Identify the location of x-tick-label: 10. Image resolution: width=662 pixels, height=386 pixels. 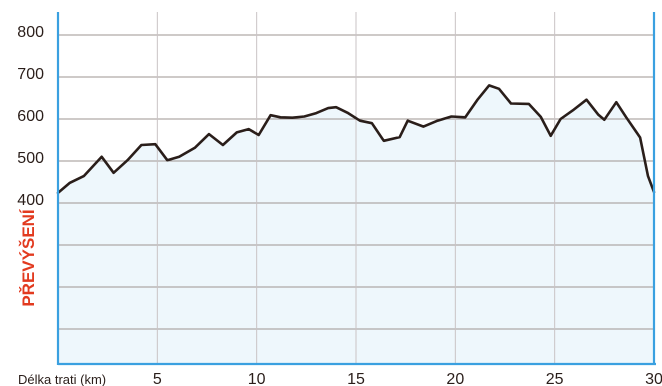
(257, 378).